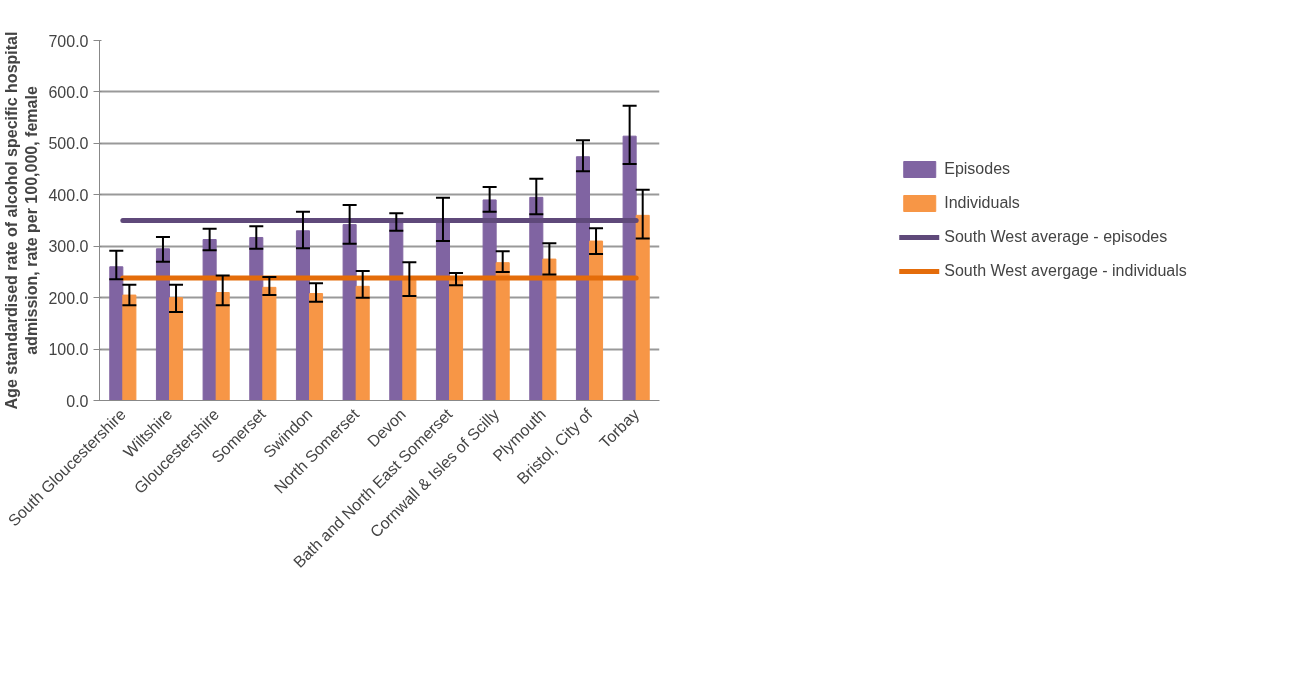  Describe the element at coordinates (68, 41) in the screenshot. I see `y-tick-label: 700.0` at that location.